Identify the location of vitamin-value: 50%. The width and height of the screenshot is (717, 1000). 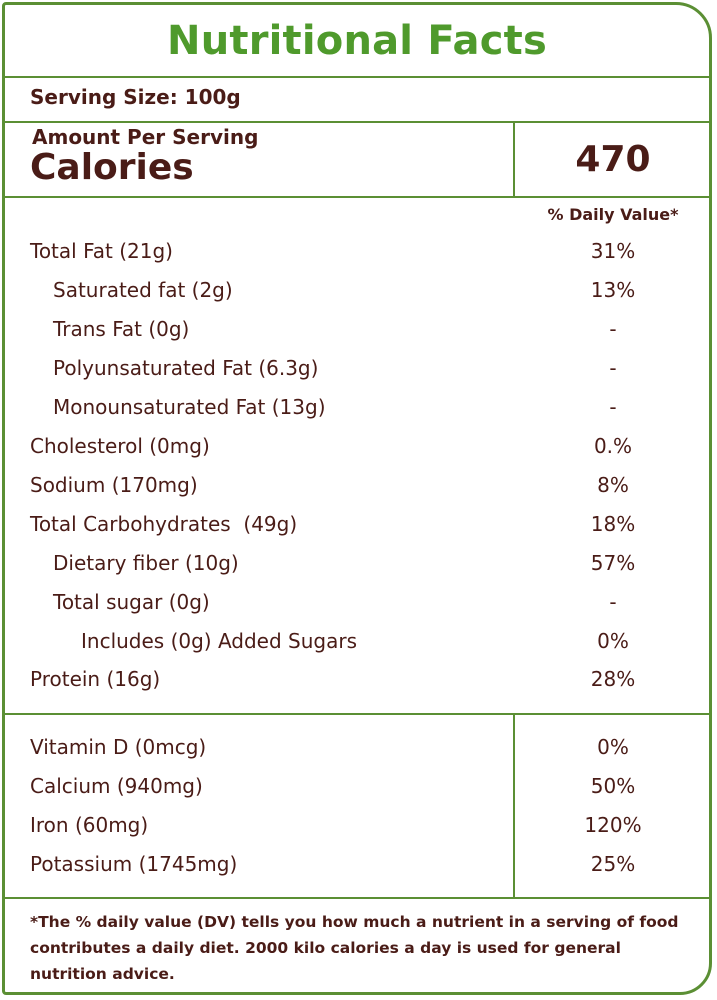
(613, 786).